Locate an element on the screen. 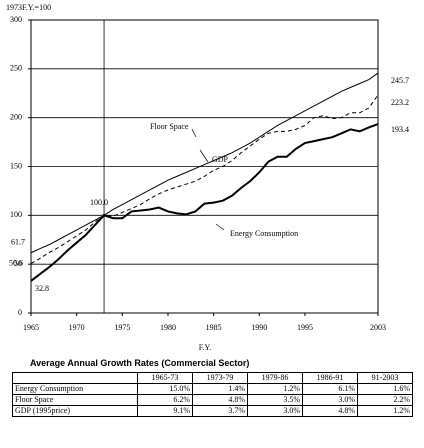  y-tick-label: 250 is located at coordinates (16, 68).